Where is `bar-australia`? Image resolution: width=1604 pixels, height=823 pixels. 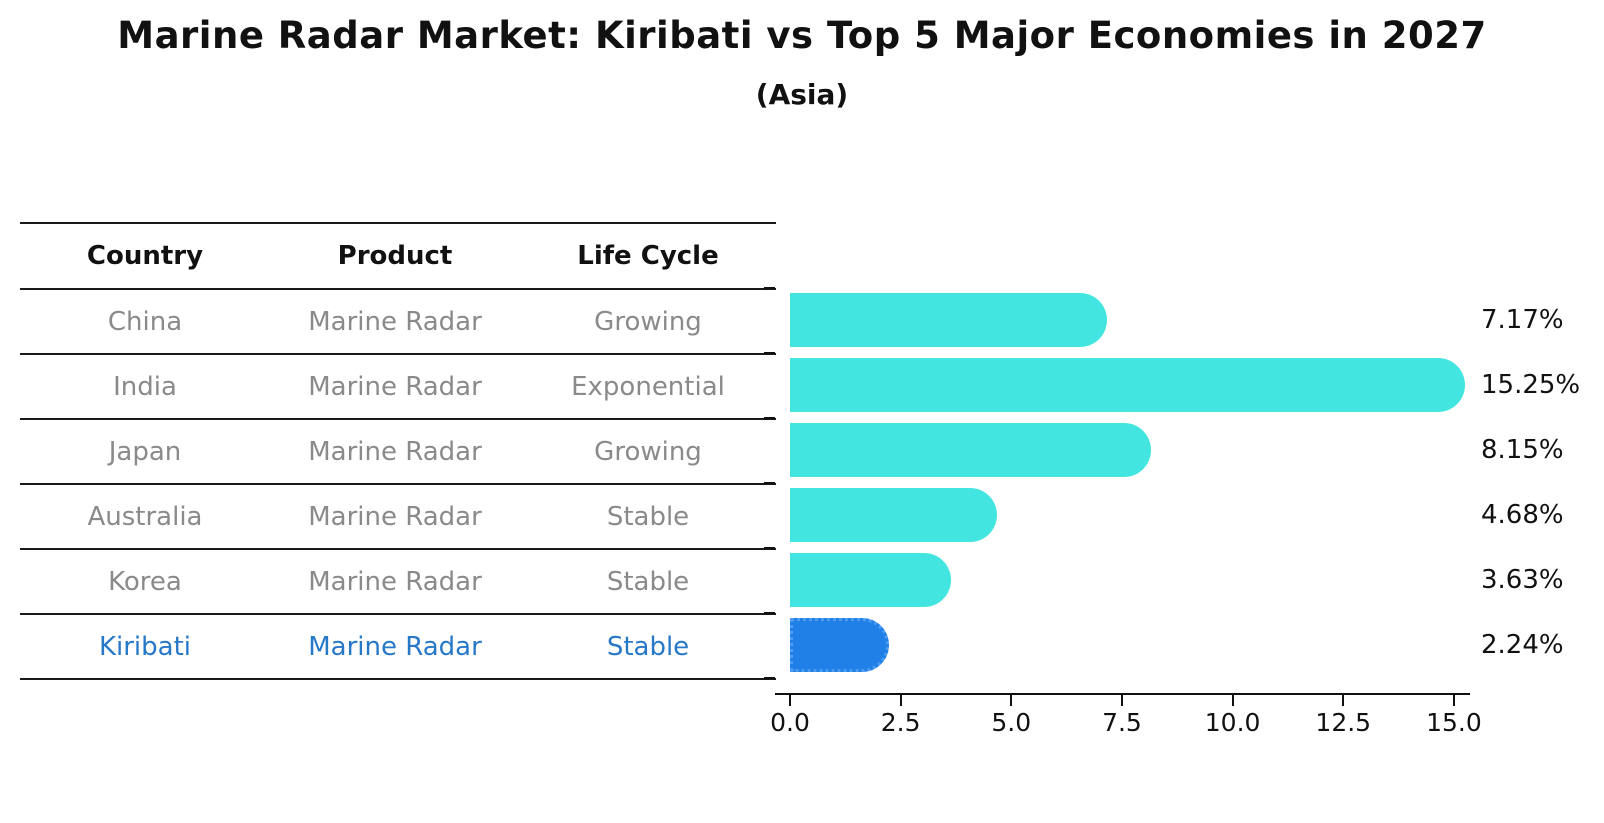 bar-australia is located at coordinates (893, 515).